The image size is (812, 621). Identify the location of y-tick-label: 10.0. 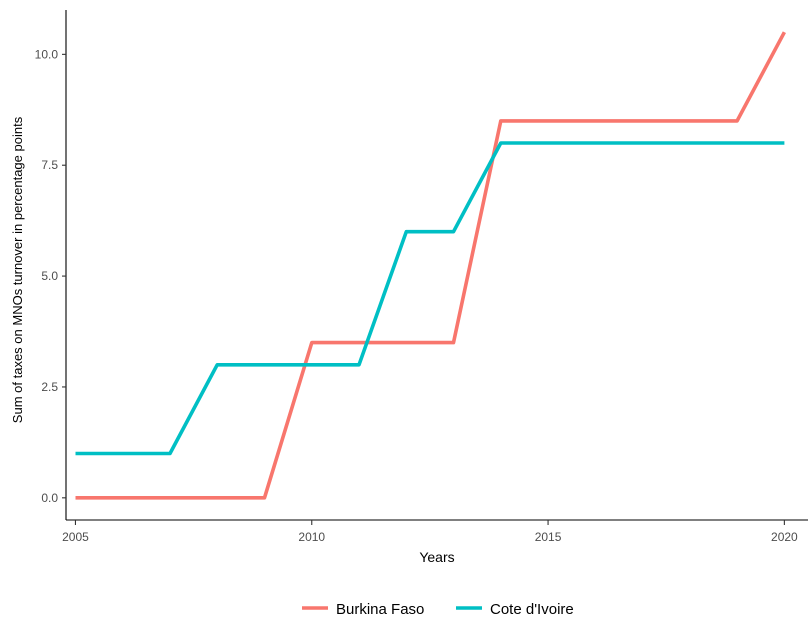
(47, 54).